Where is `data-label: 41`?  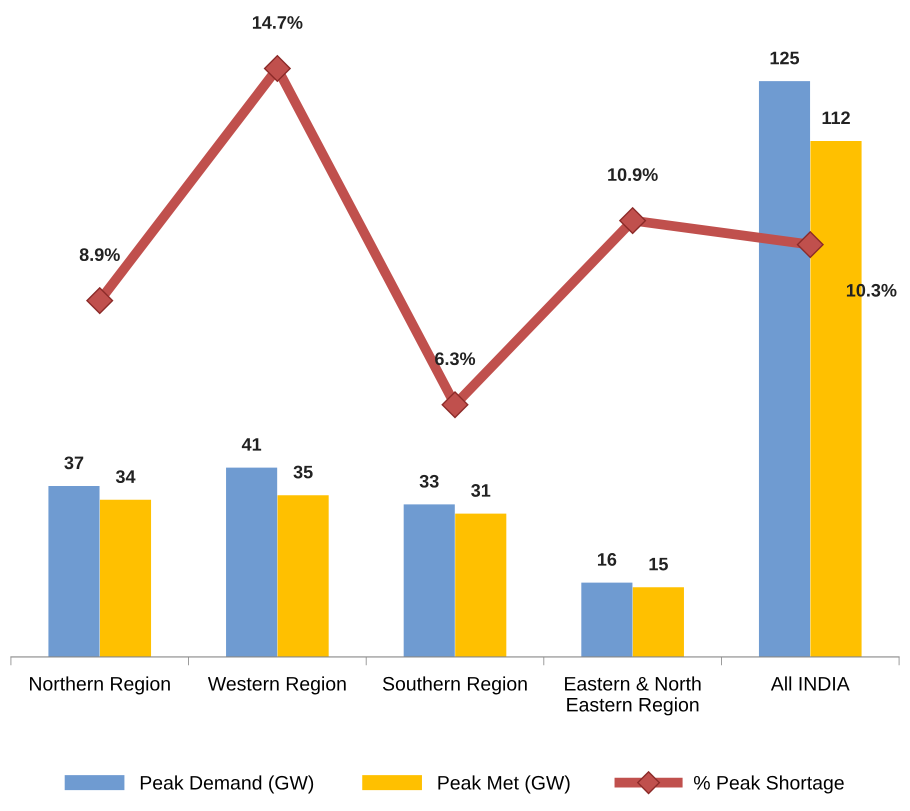
data-label: 41 is located at coordinates (252, 444).